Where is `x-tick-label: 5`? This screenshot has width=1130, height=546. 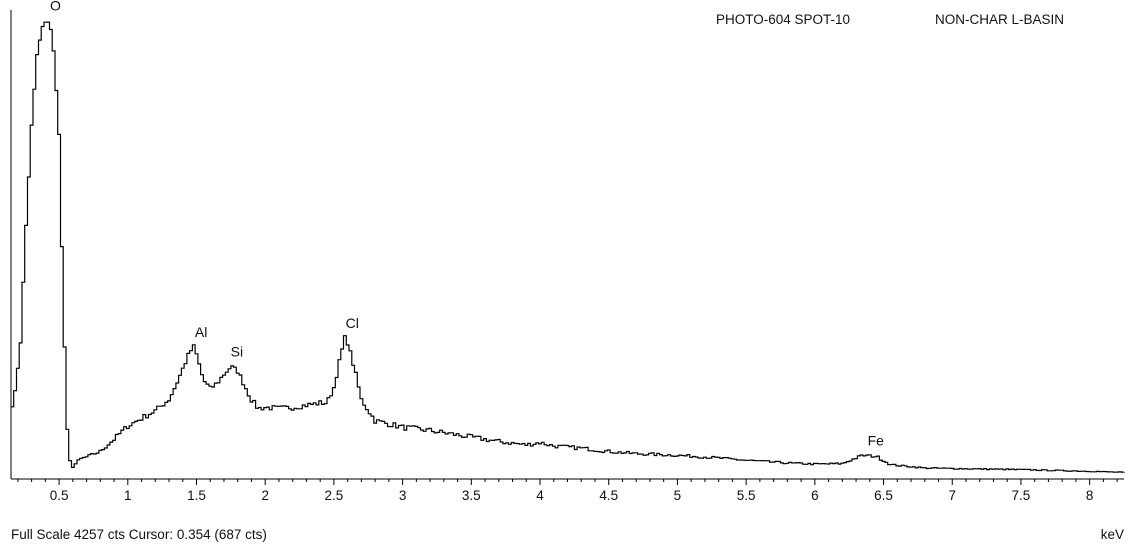 x-tick-label: 5 is located at coordinates (678, 495).